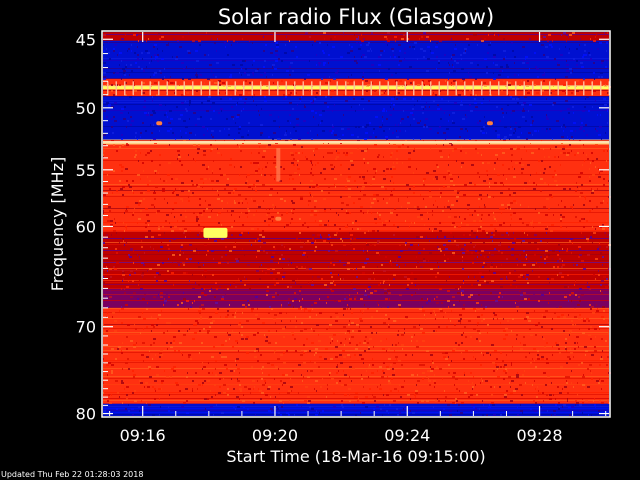 The image size is (640, 480). I want to click on x-tick-label: 09:24, so click(407, 435).